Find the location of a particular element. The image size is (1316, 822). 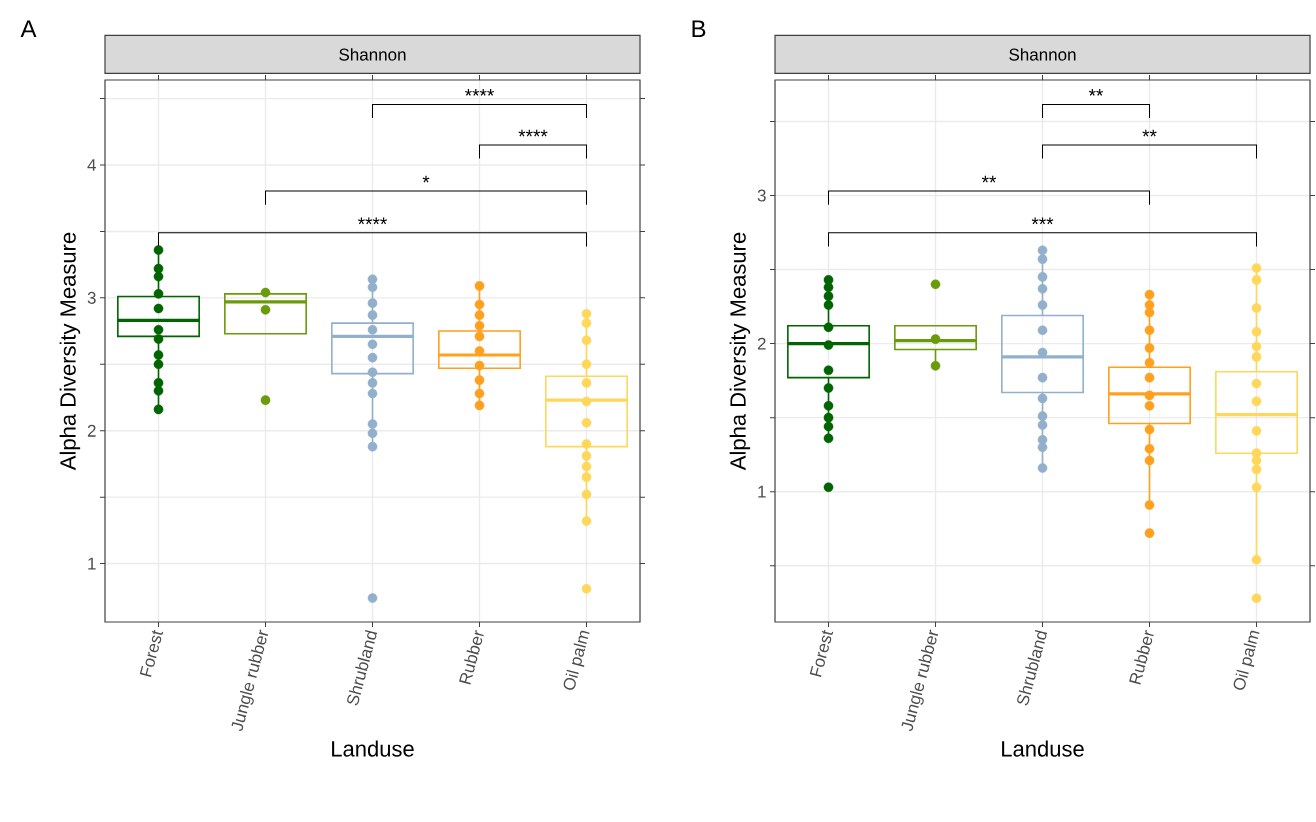

annotation: *** is located at coordinates (1042, 221).